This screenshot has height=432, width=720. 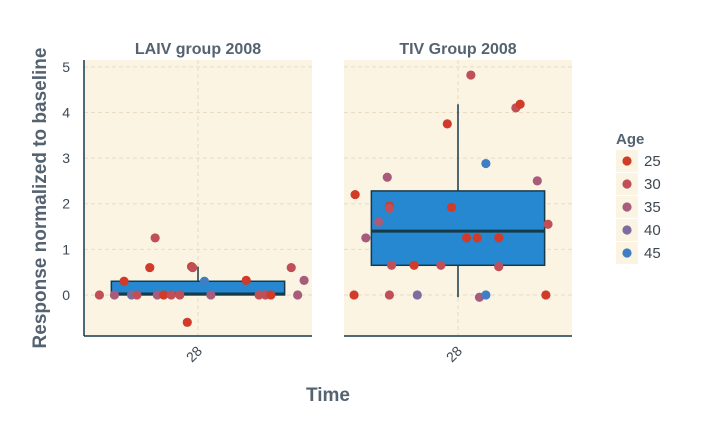 What do you see at coordinates (457, 49) in the screenshot?
I see `panel-title: TIV Group 2008` at bounding box center [457, 49].